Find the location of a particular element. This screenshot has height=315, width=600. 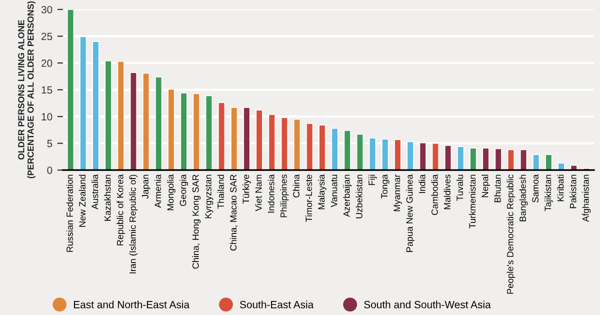

x-tick-label: Afghanistan is located at coordinates (586, 198).